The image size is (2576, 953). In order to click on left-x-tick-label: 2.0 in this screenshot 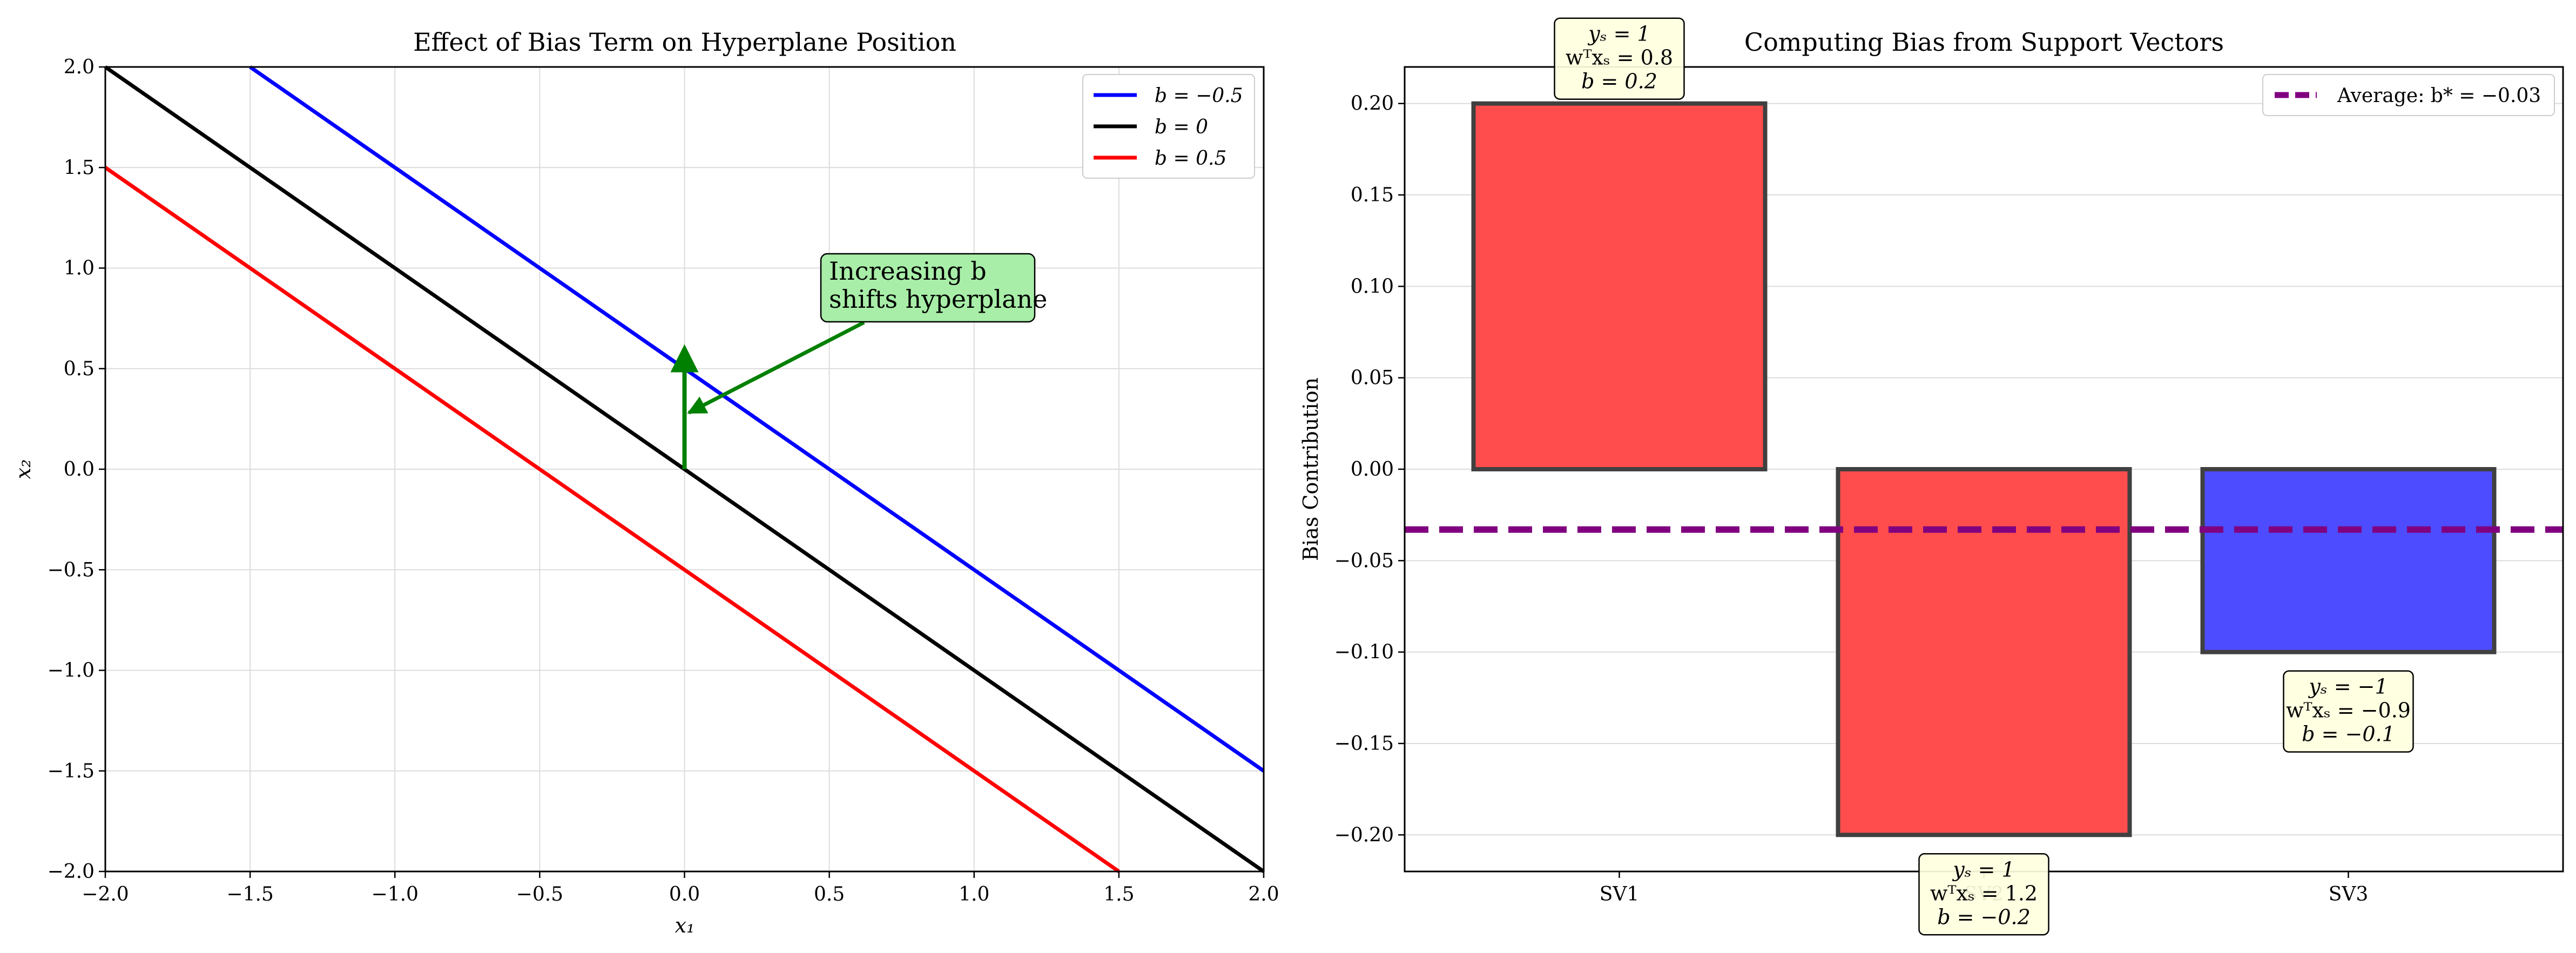, I will do `click(1263, 894)`.